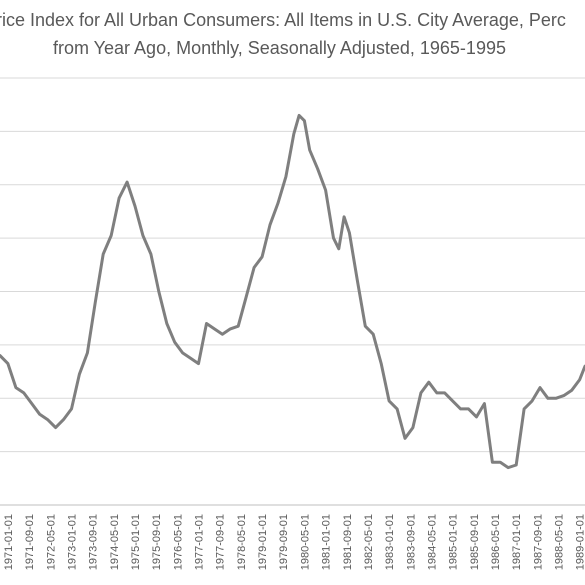  What do you see at coordinates (496, 542) in the screenshot?
I see `x-tick-label: 1986-05-01` at bounding box center [496, 542].